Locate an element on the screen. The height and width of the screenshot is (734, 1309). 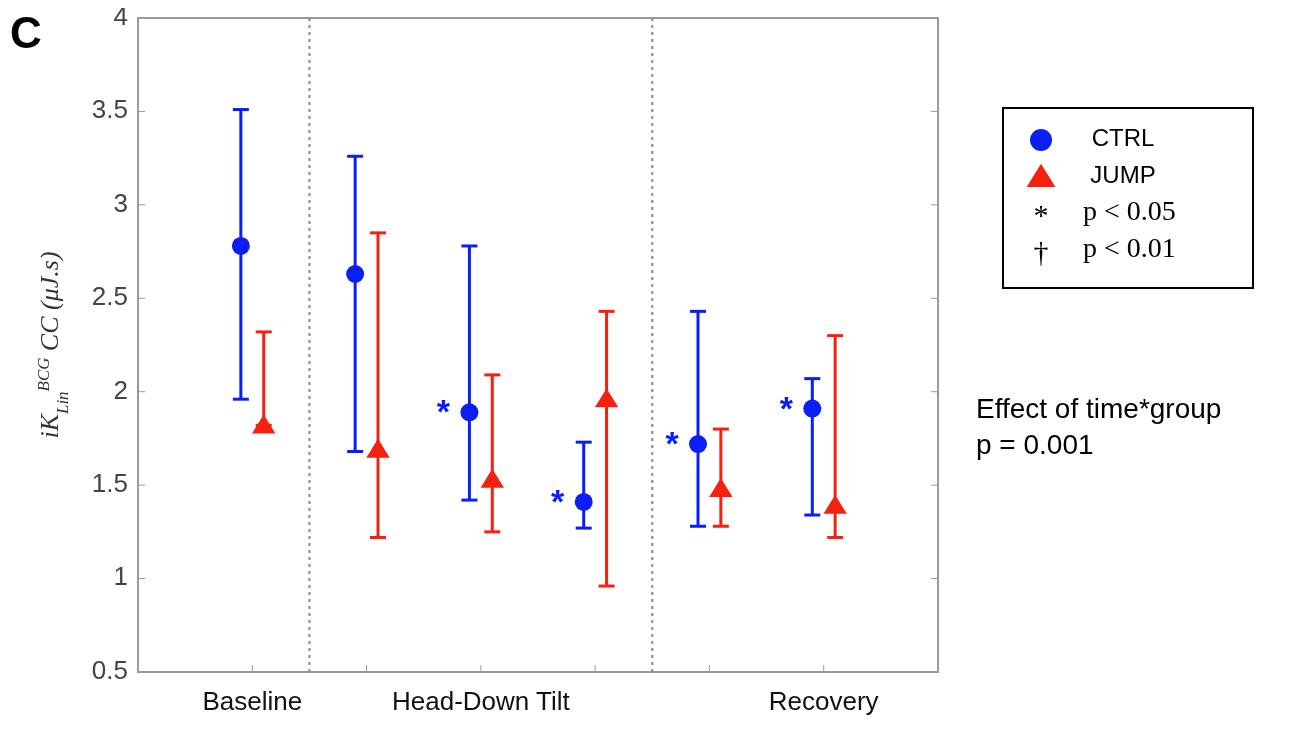
legend-label: JUMP is located at coordinates (1123, 175).